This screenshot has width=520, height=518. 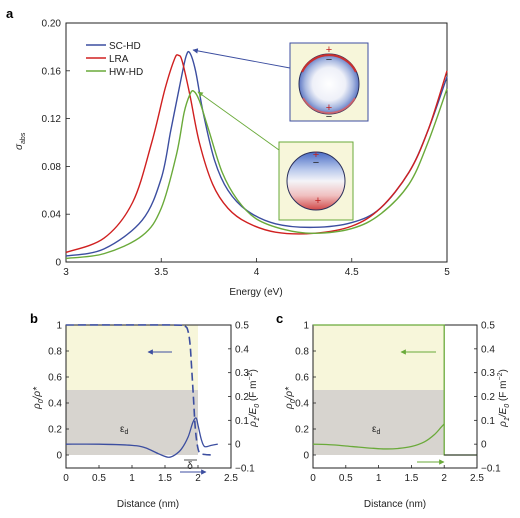 I want to click on panel-c-ytick-left-label: 0.4, so click(x=302, y=404).